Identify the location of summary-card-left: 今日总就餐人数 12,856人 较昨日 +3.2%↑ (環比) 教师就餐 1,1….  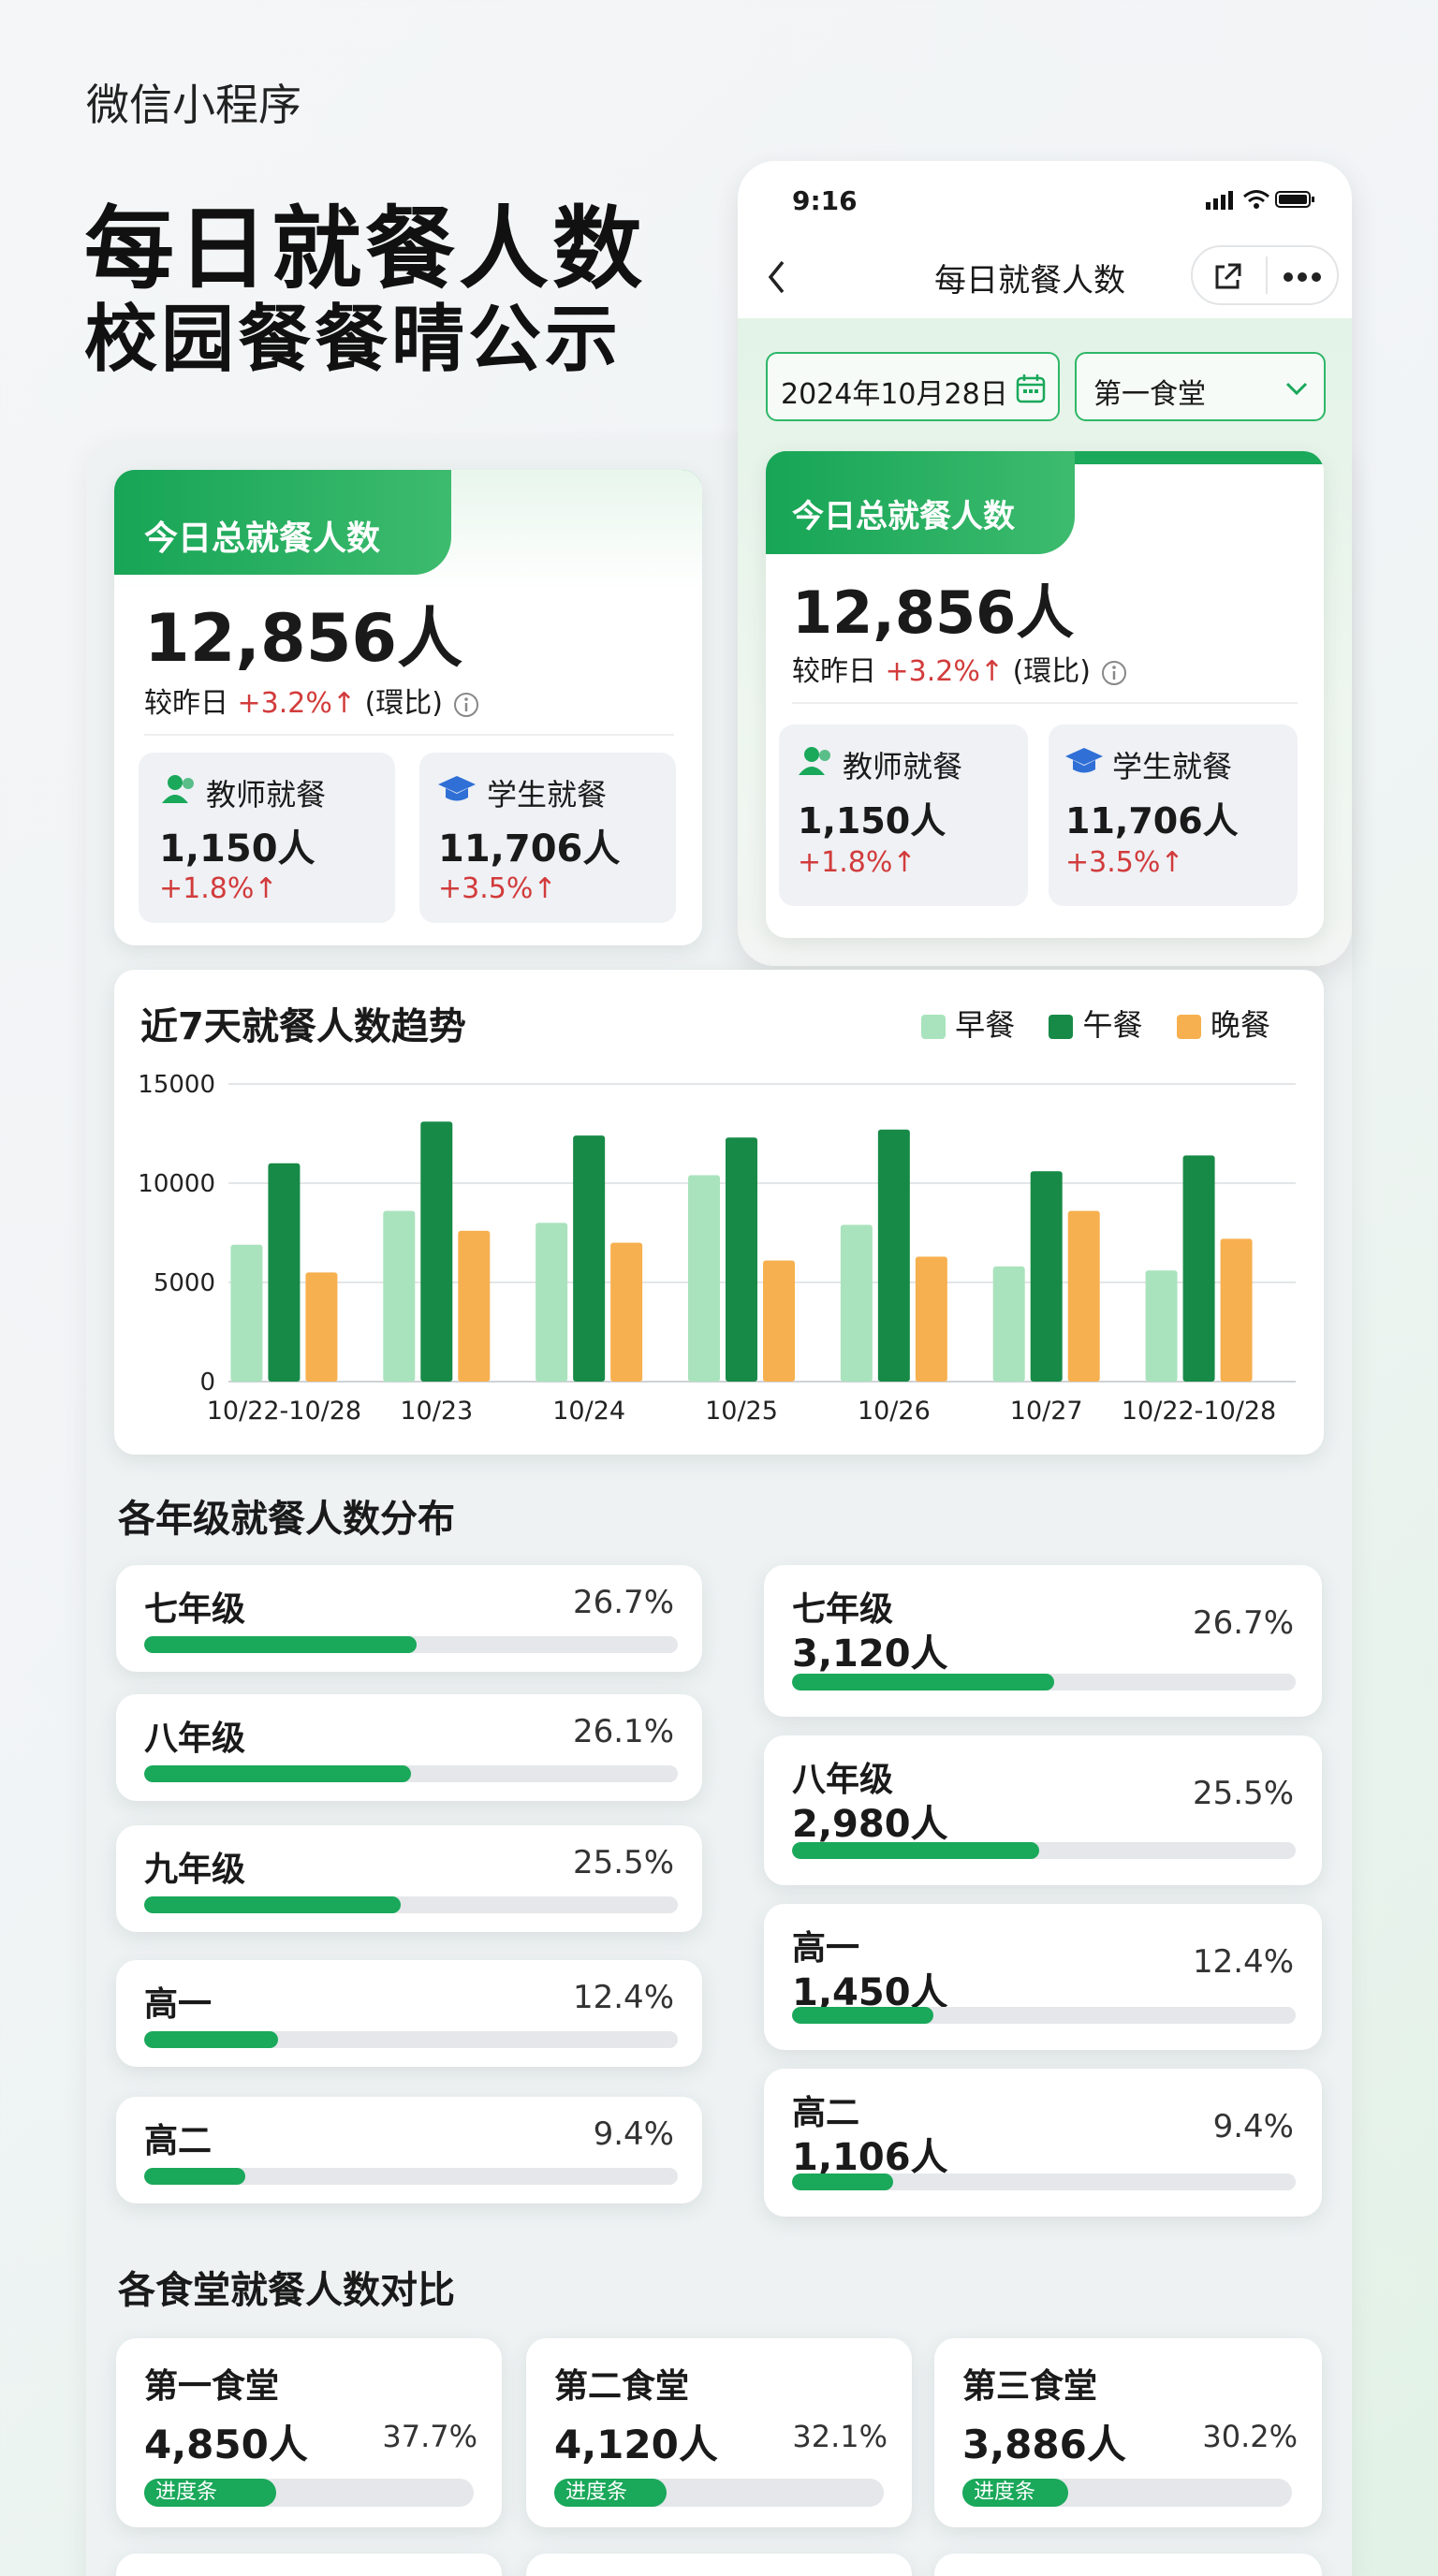
(408, 707).